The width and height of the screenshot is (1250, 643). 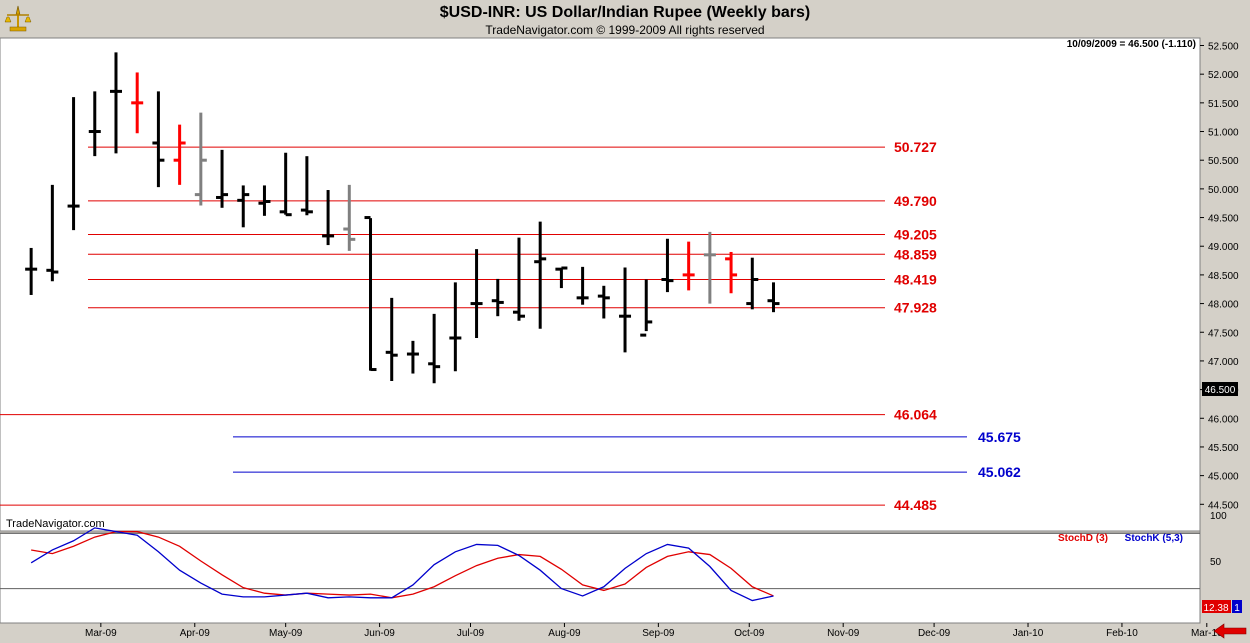 I want to click on last-price-tag: 46.500, so click(x=1220, y=390).